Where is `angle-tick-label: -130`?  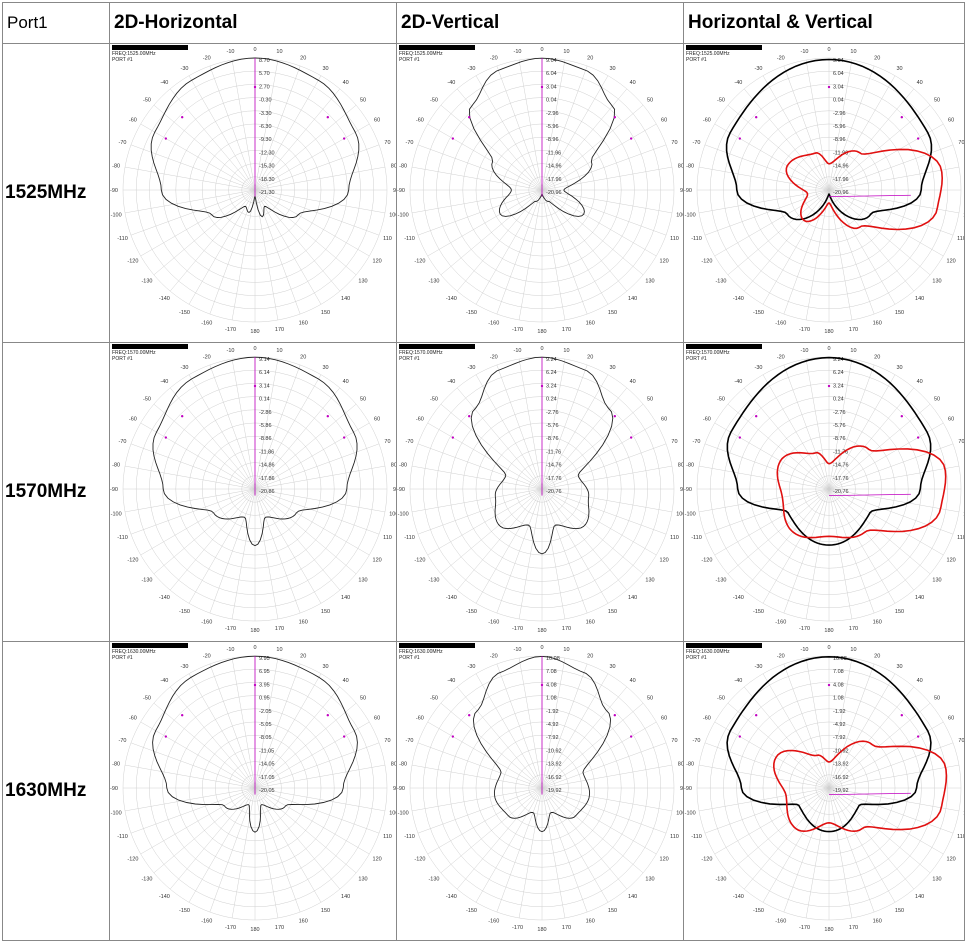
angle-tick-label: -130 is located at coordinates (720, 282).